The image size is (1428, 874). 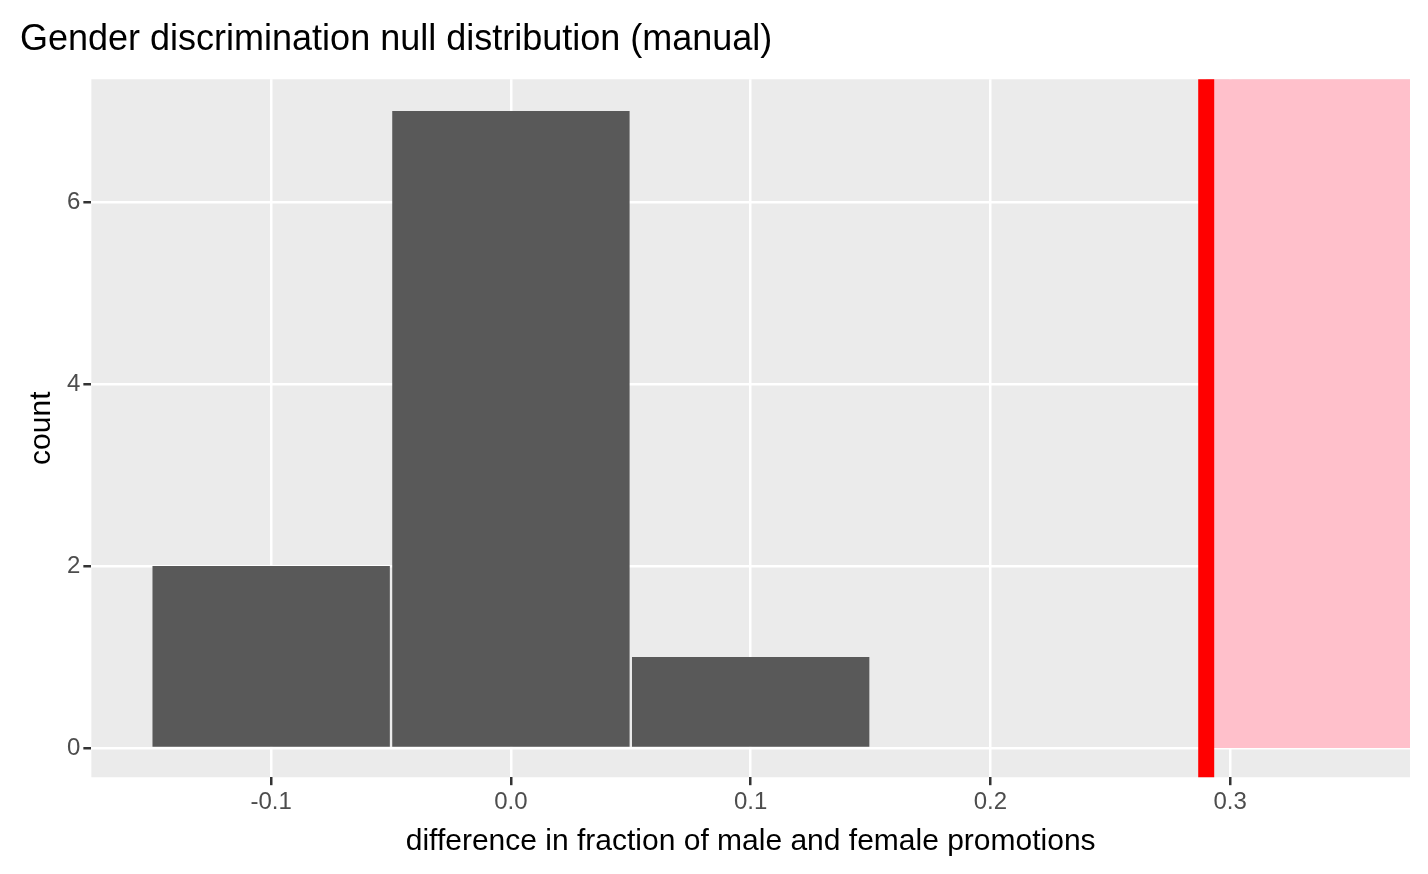 I want to click on y-axis-title: count, so click(x=40, y=427).